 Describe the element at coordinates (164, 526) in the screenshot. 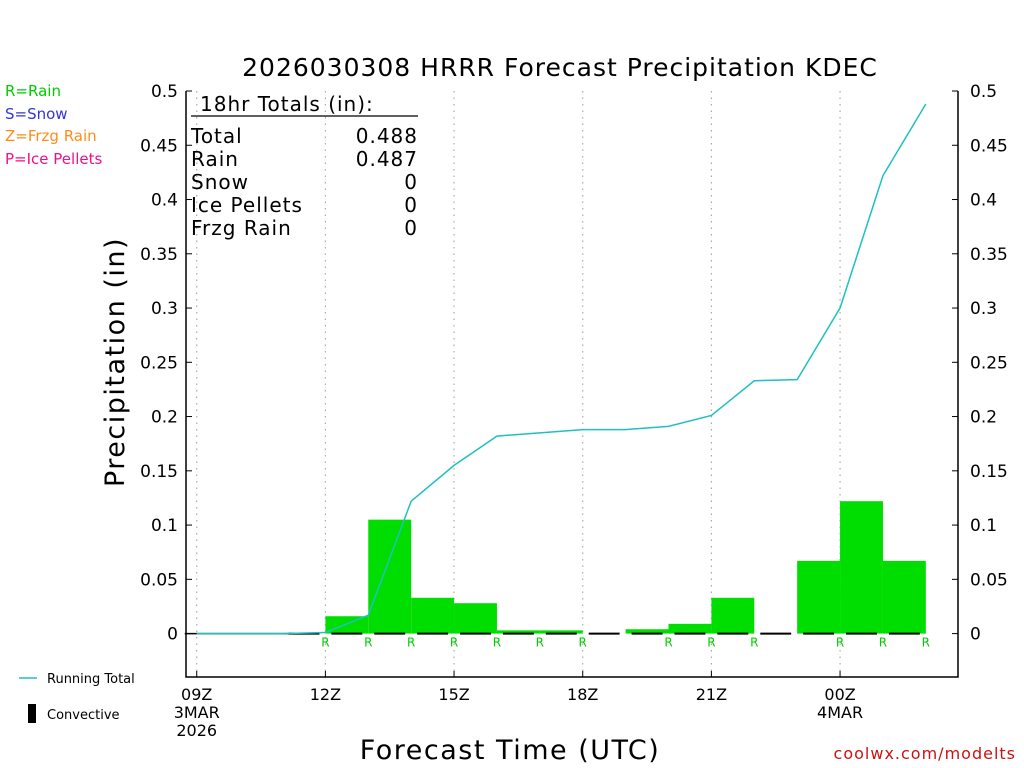

I see `y-tick-label-left: 0.1` at that location.